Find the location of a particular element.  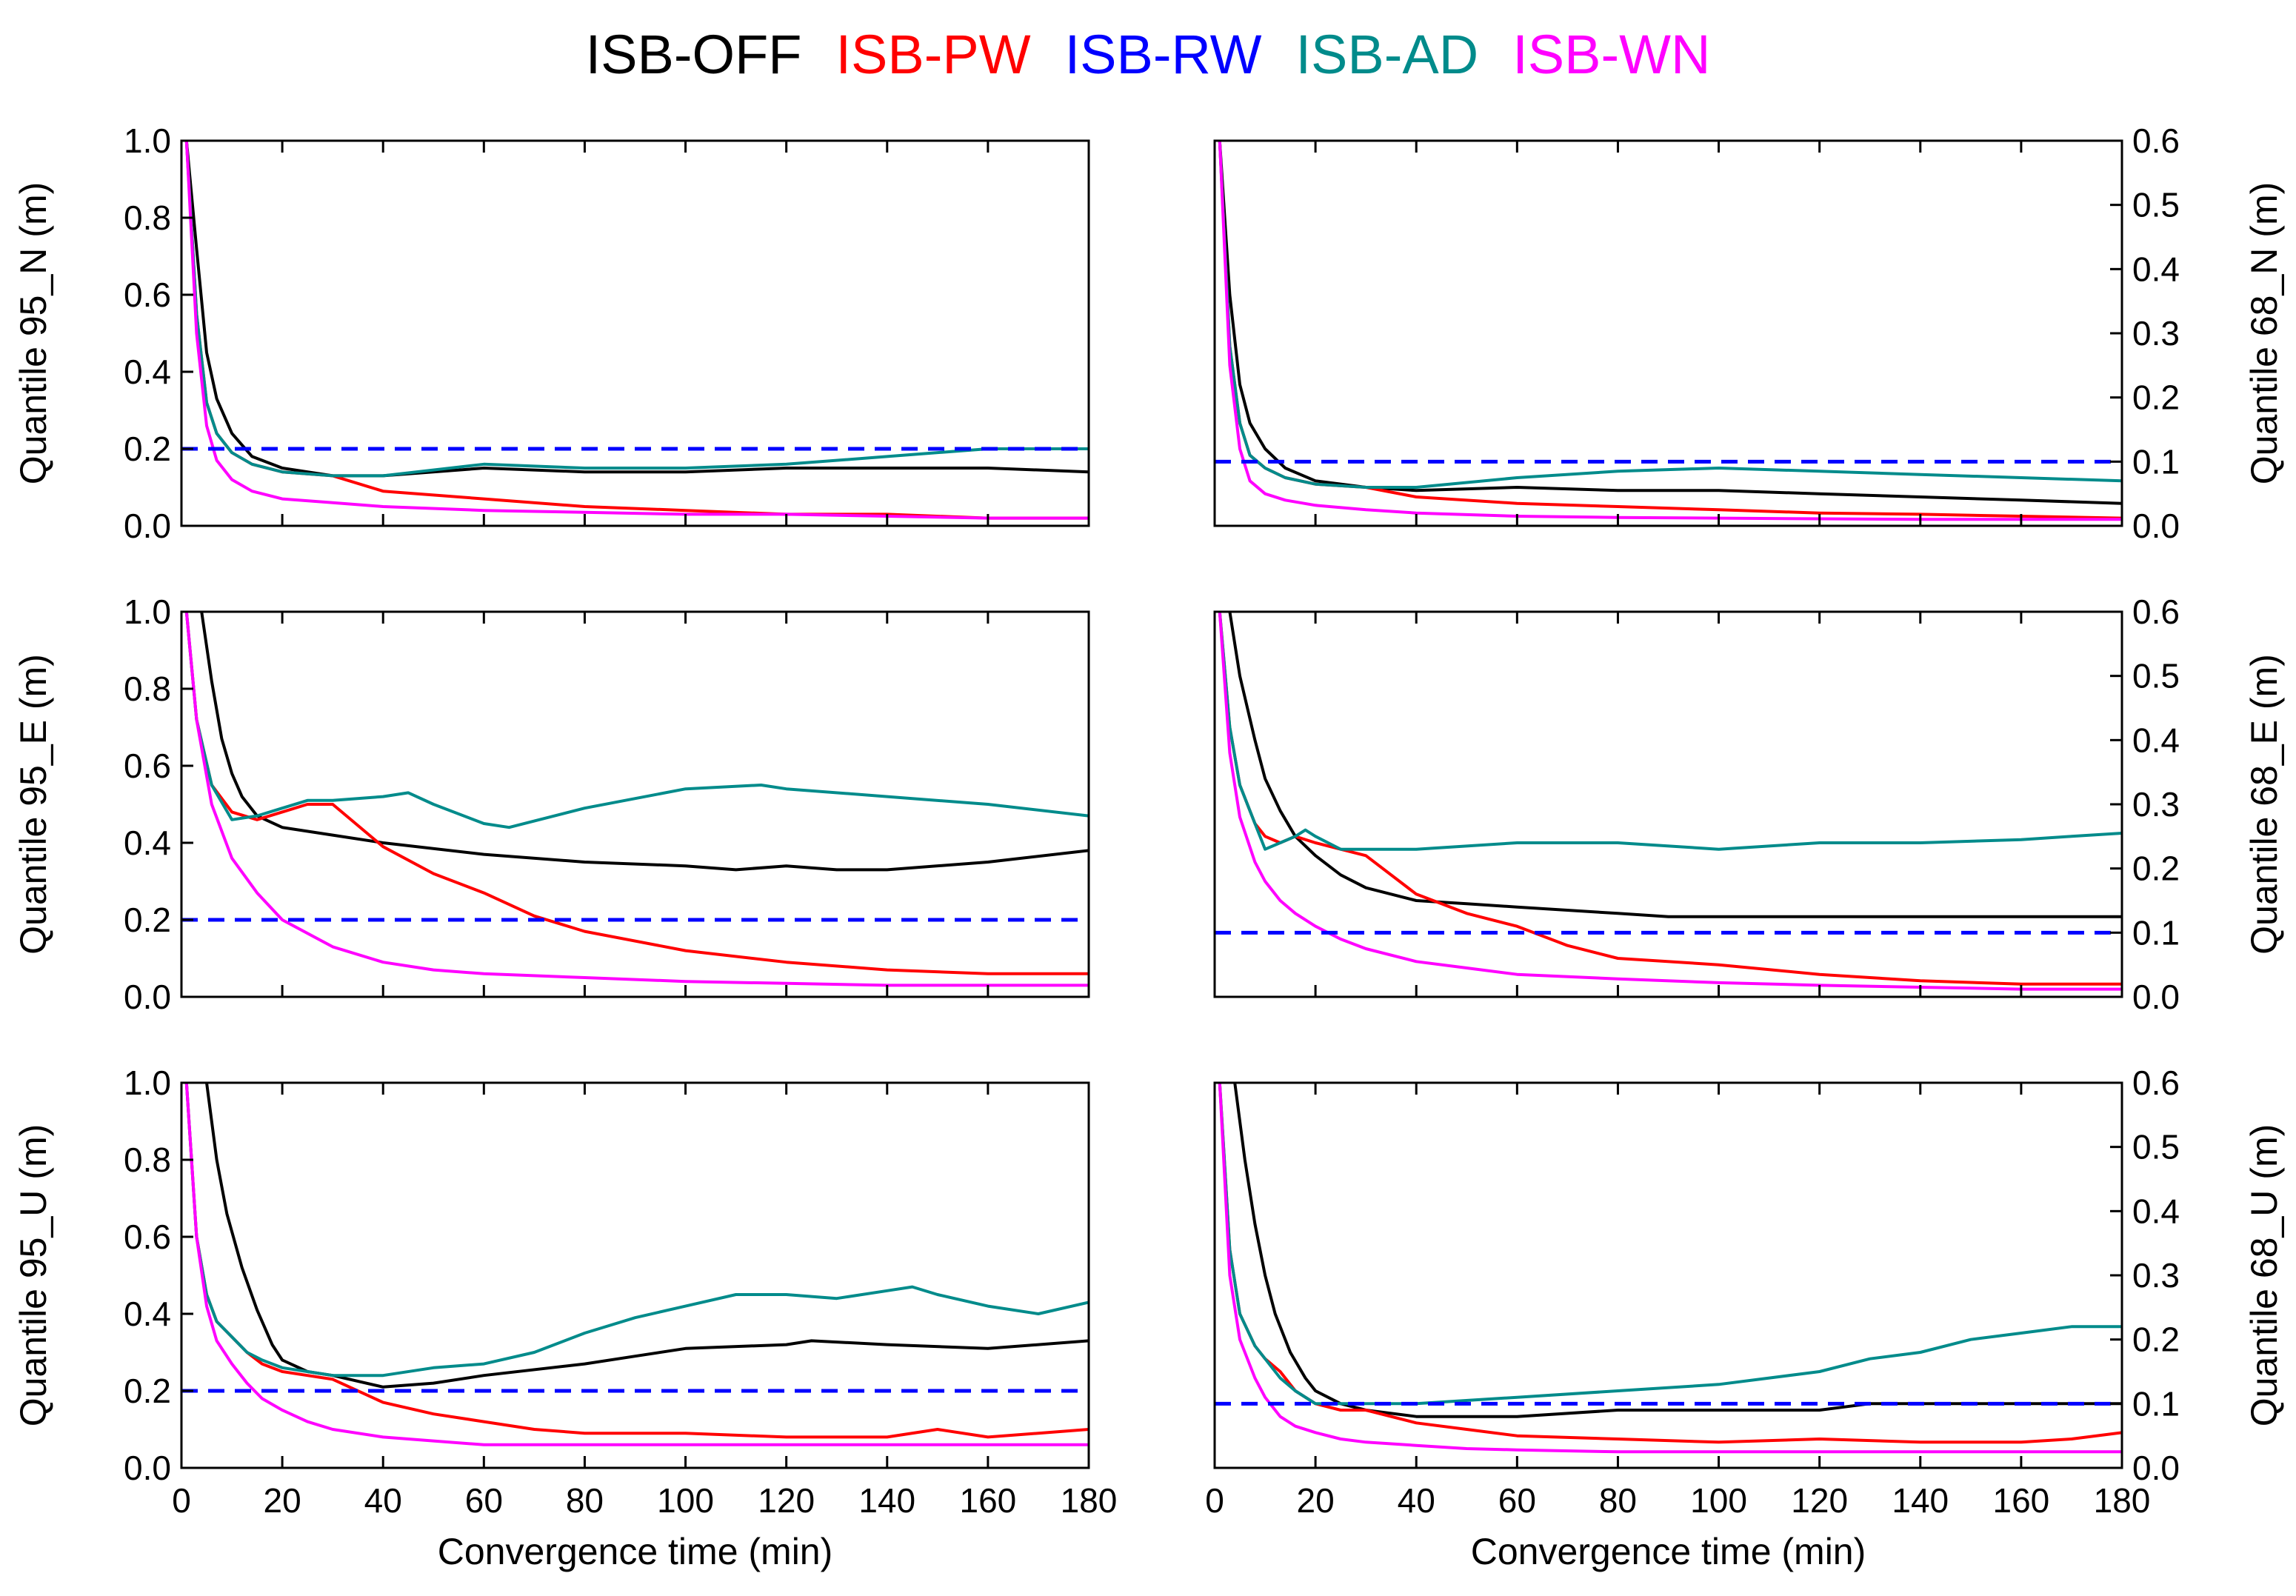

legend-item-isb-pw: ISB-PW is located at coordinates (933, 54).